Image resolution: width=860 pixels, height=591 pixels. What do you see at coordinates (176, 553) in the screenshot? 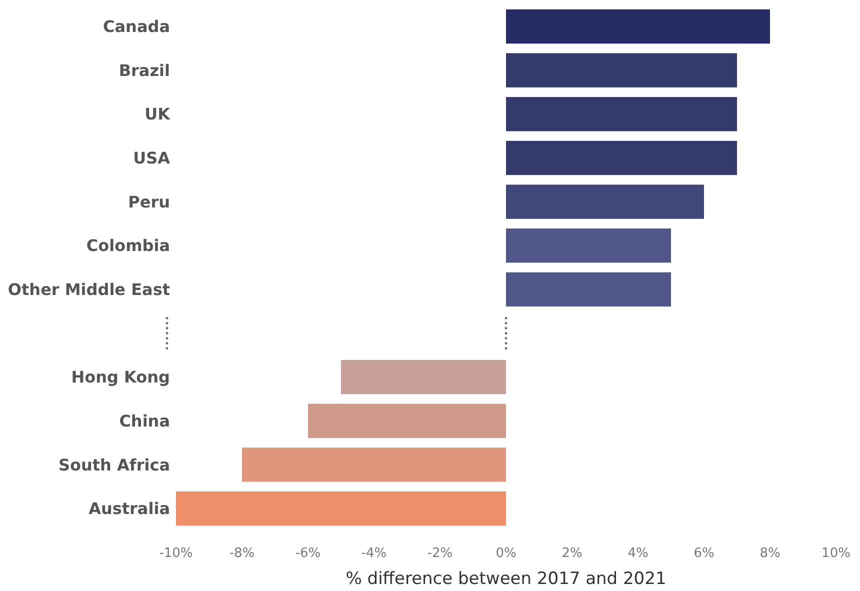
I see `x-tick-label: -10%` at bounding box center [176, 553].